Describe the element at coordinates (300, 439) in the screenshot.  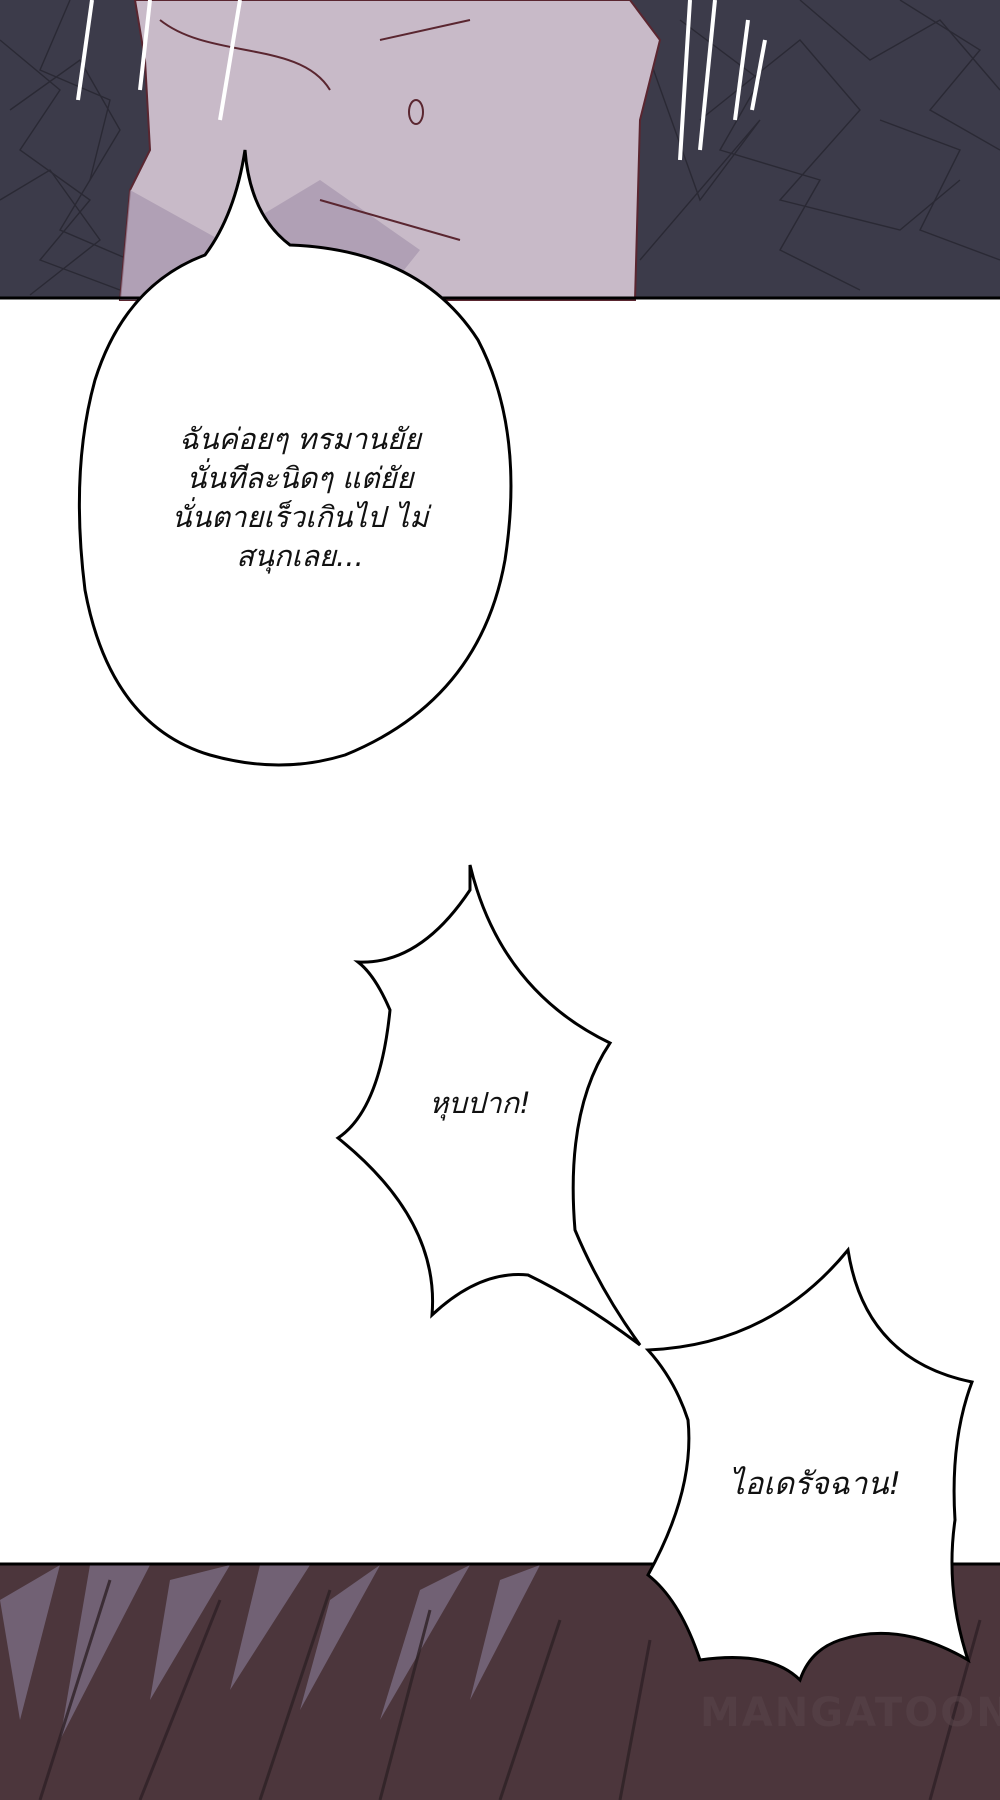
I see `speech-line-1: ฉันค่อยๆ ทรมานยัย` at that location.